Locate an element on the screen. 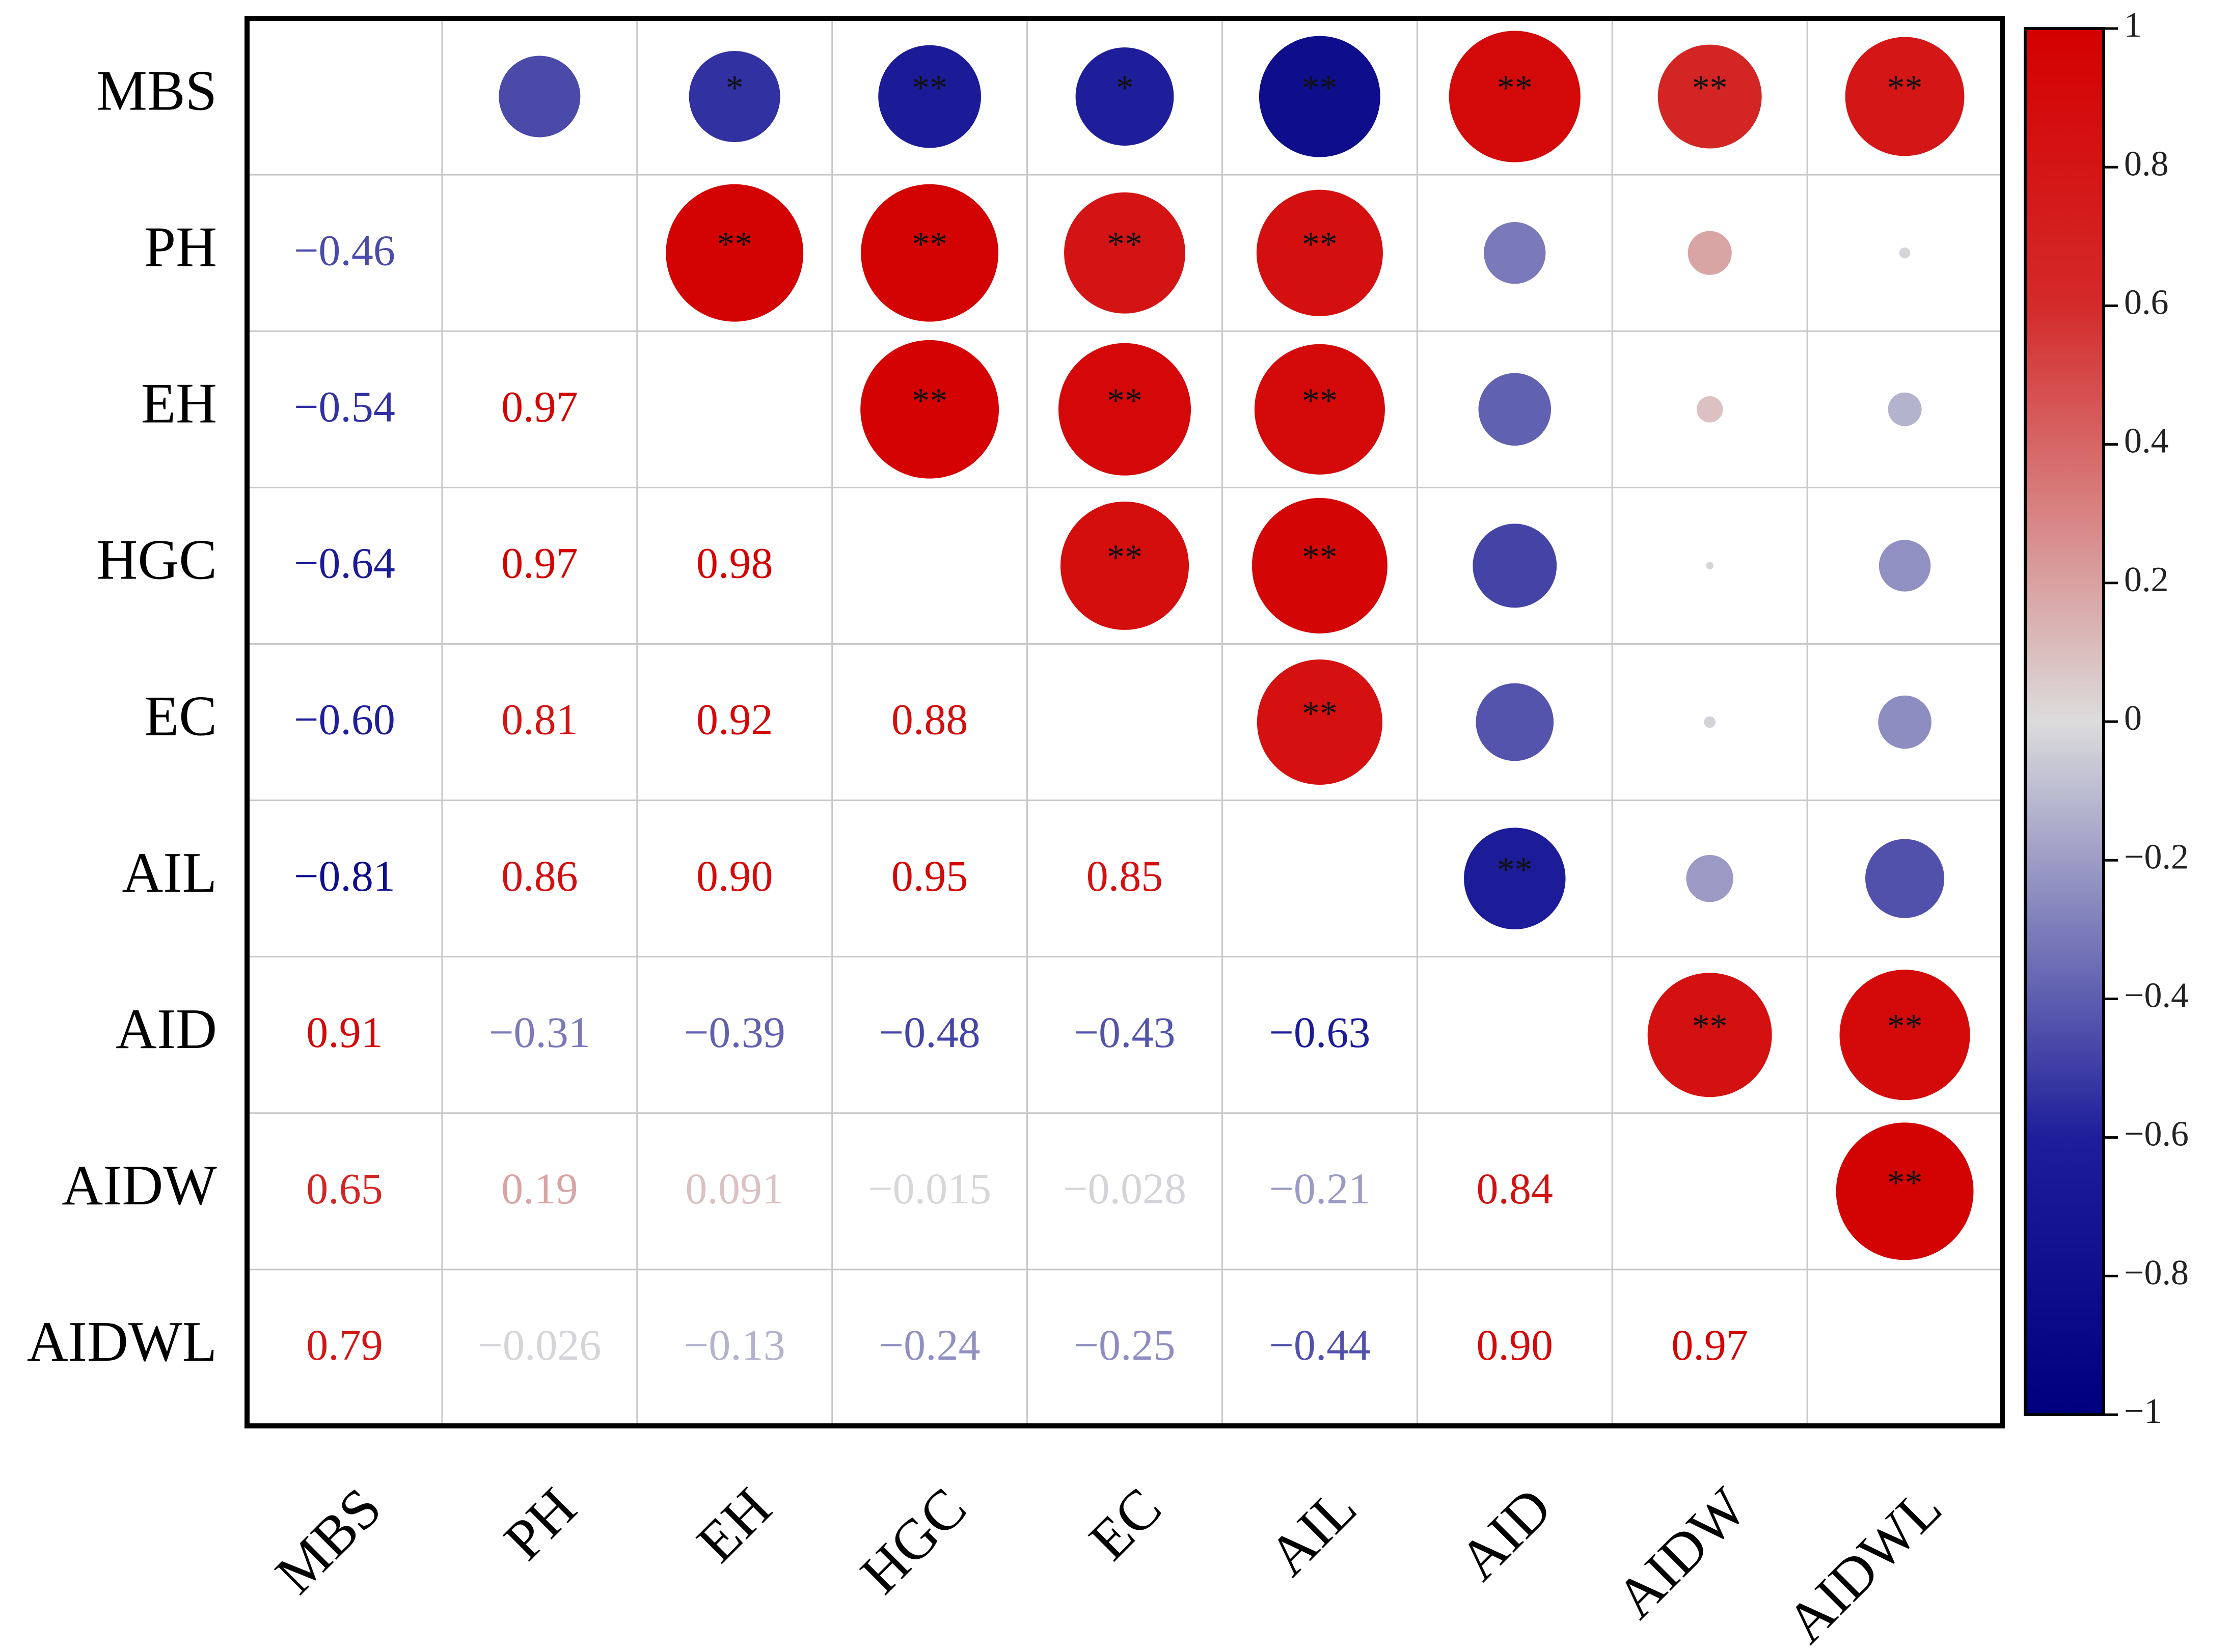  colorbar-tick-label: 0.8 is located at coordinates (2146, 163).